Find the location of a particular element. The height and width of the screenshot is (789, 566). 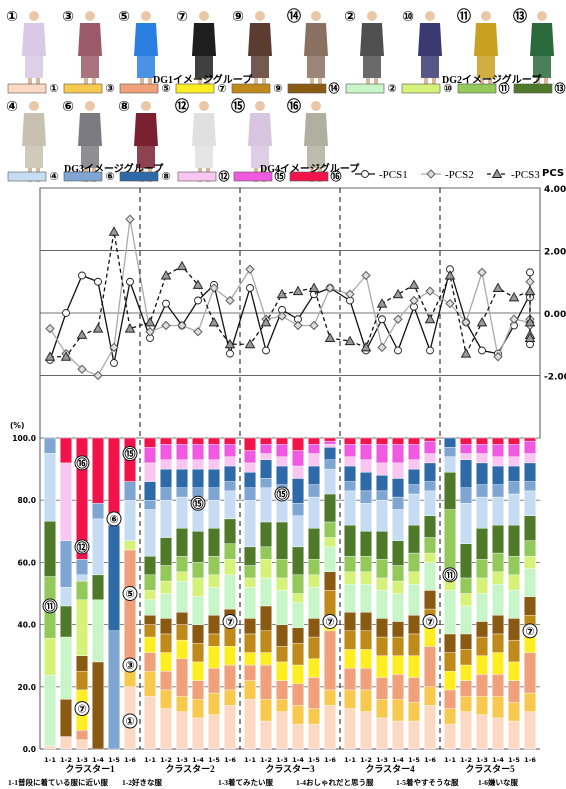

bar-category-label: 1-6 is located at coordinates (530, 760).